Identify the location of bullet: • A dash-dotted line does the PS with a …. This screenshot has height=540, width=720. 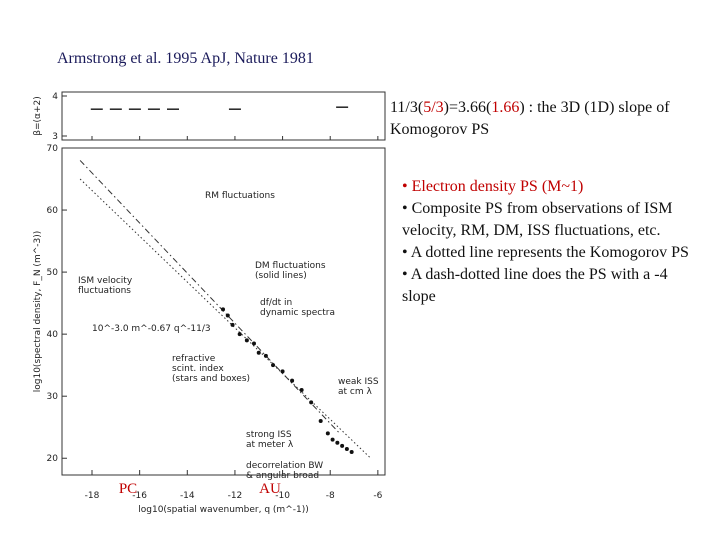
(535, 285).